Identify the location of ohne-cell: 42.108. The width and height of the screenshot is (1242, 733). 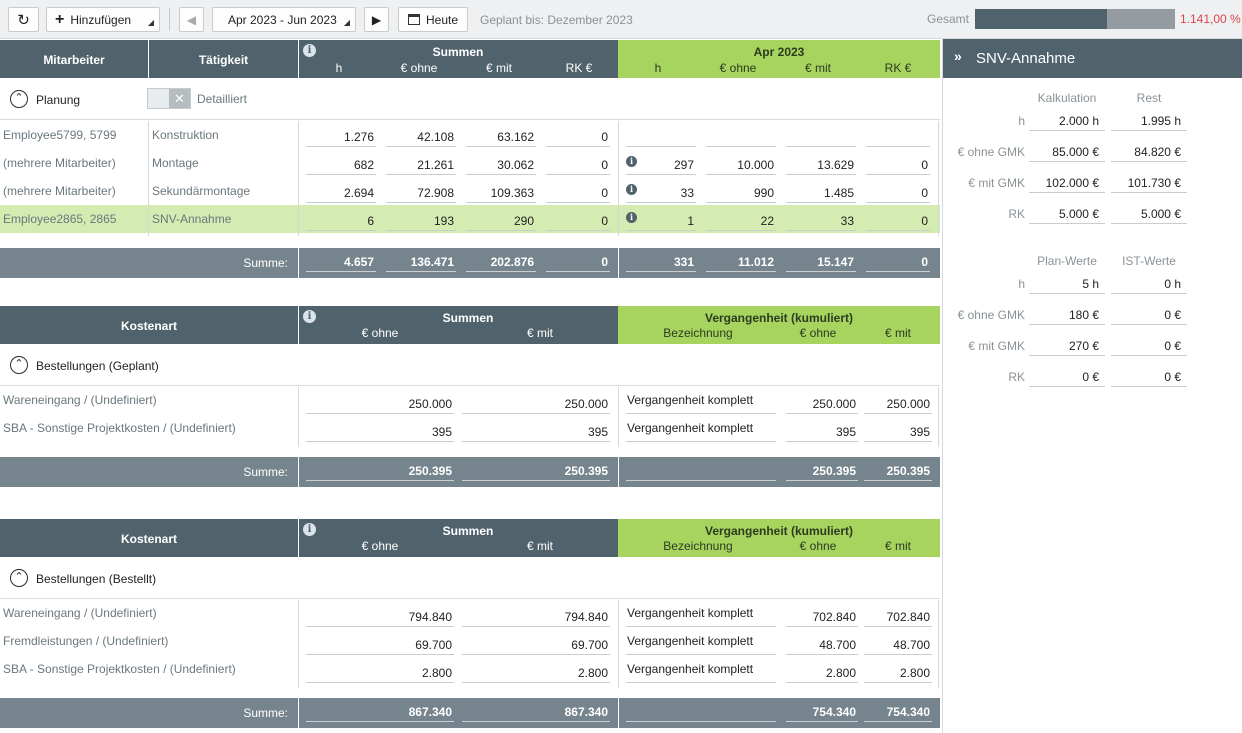
(421, 137).